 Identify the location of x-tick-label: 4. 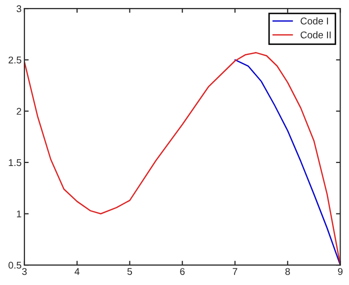
(77, 271).